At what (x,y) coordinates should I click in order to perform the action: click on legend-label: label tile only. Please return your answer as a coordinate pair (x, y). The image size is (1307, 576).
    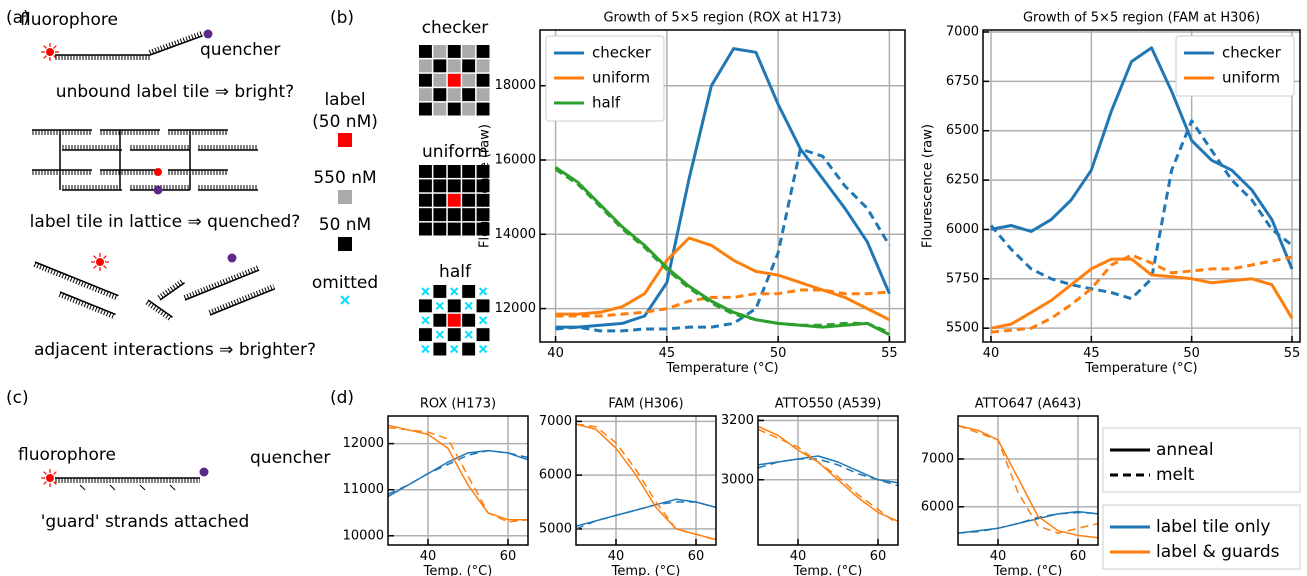
    Looking at the image, I should click on (1213, 527).